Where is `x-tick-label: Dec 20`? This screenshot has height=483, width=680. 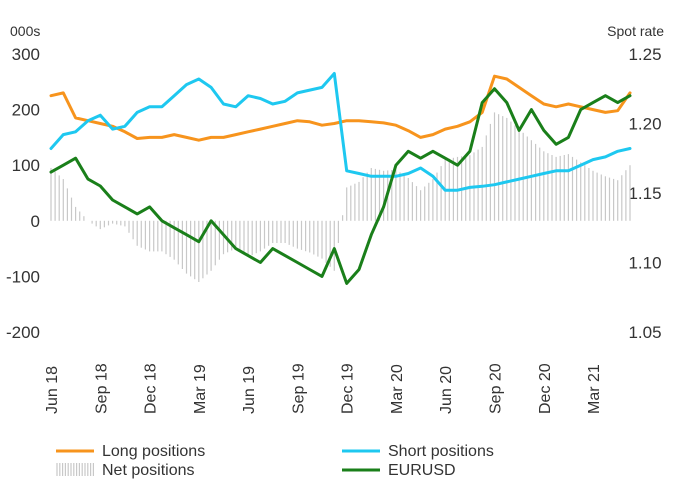
x-tick-label: Dec 20 is located at coordinates (545, 388).